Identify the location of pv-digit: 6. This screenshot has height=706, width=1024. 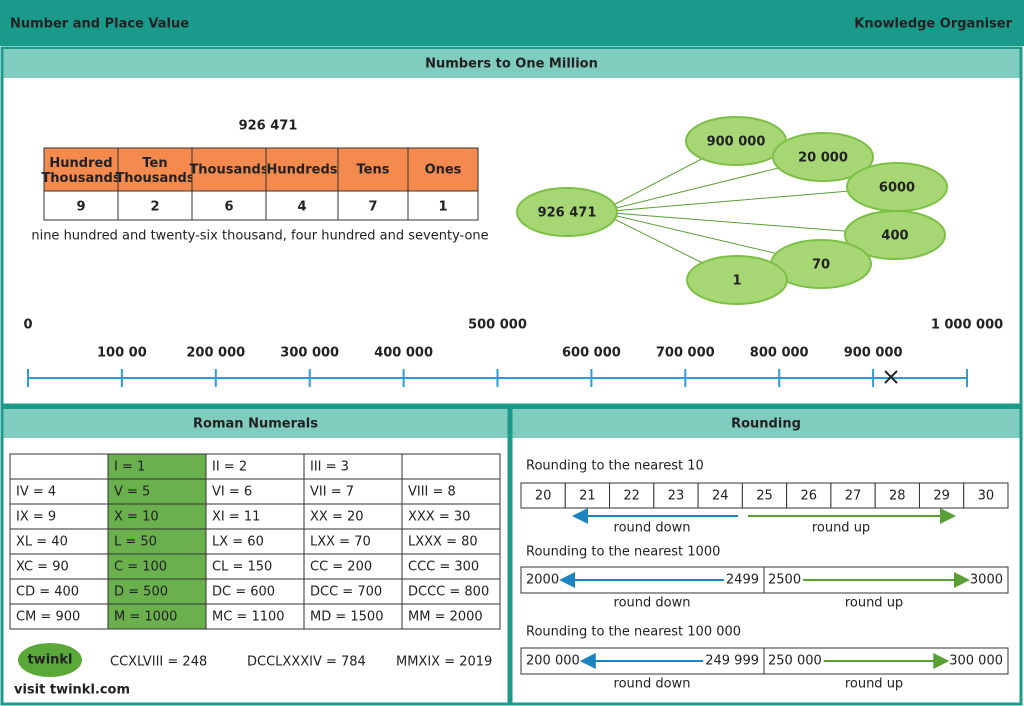
(228, 207).